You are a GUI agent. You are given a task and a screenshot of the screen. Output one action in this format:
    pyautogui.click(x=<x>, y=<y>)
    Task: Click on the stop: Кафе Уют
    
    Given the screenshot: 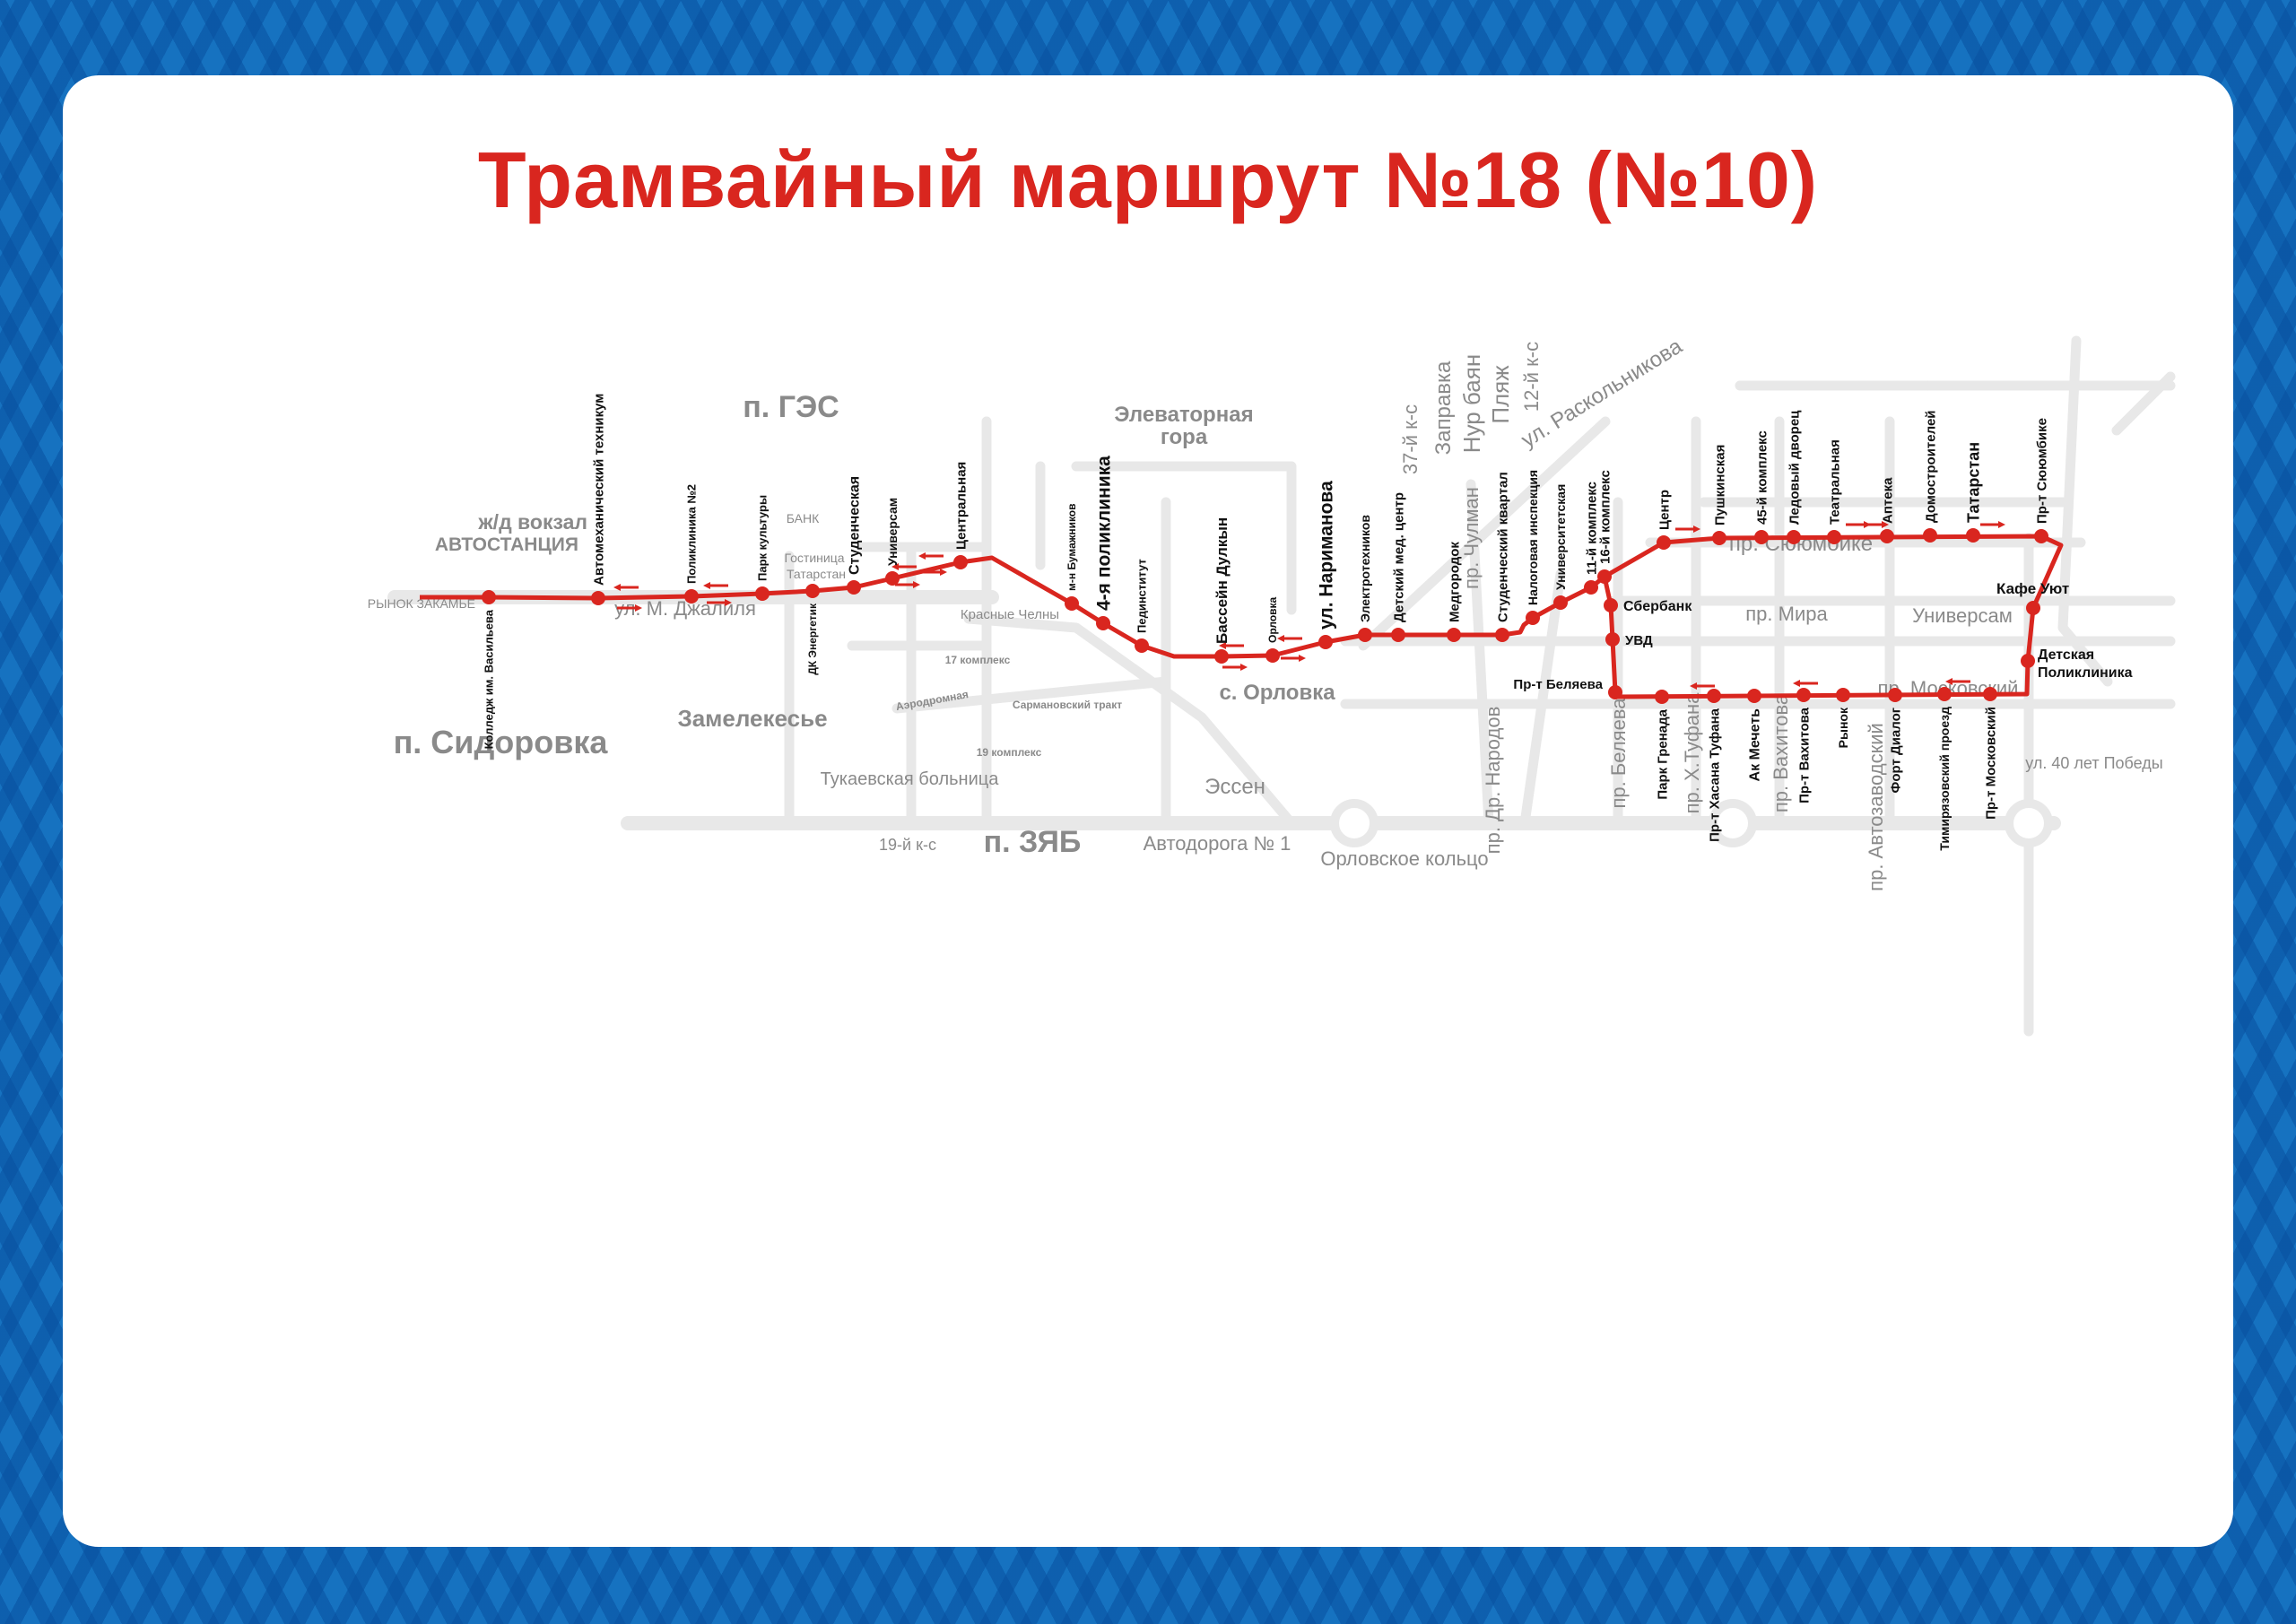 What is the action you would take?
    pyautogui.click(x=2032, y=597)
    